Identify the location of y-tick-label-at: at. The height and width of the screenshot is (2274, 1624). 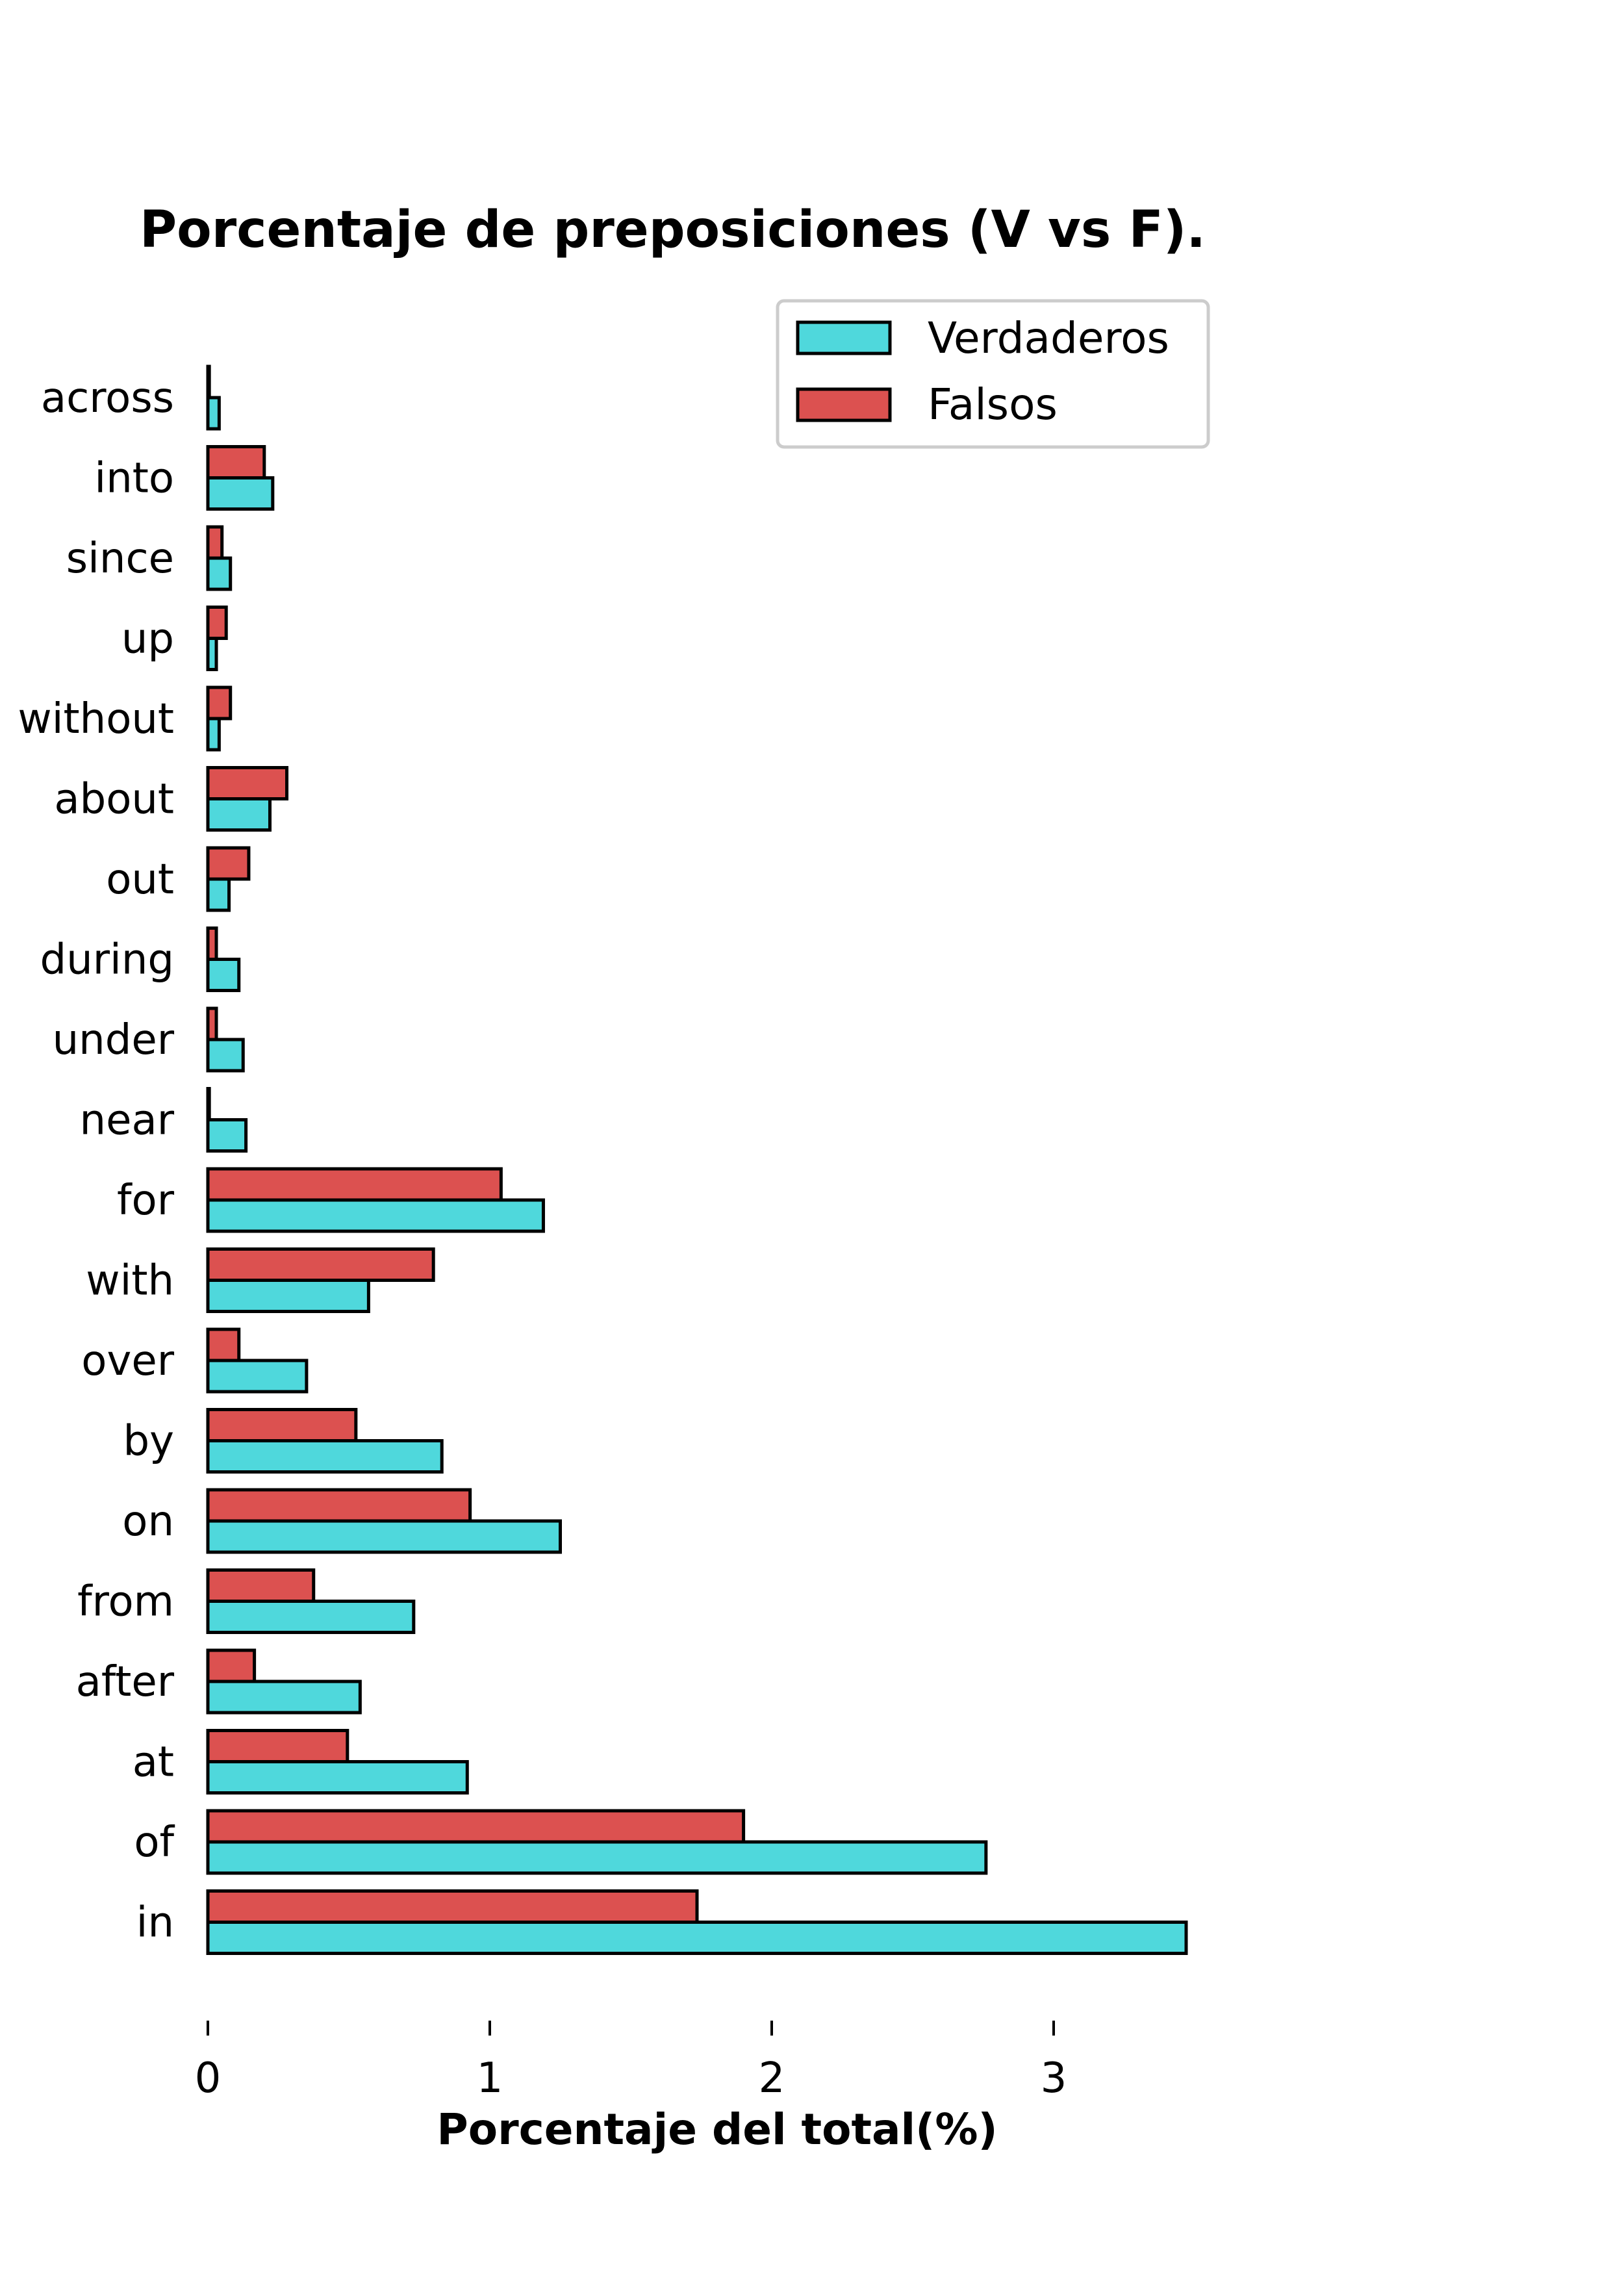
(153, 1763).